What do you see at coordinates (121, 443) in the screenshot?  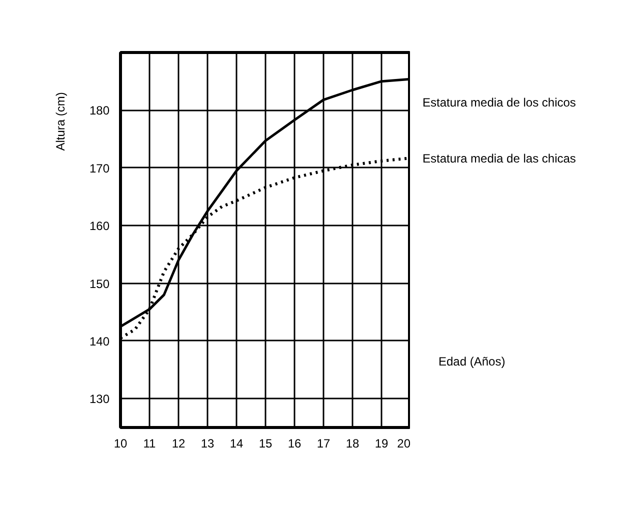 I see `x-tick-label: 10` at bounding box center [121, 443].